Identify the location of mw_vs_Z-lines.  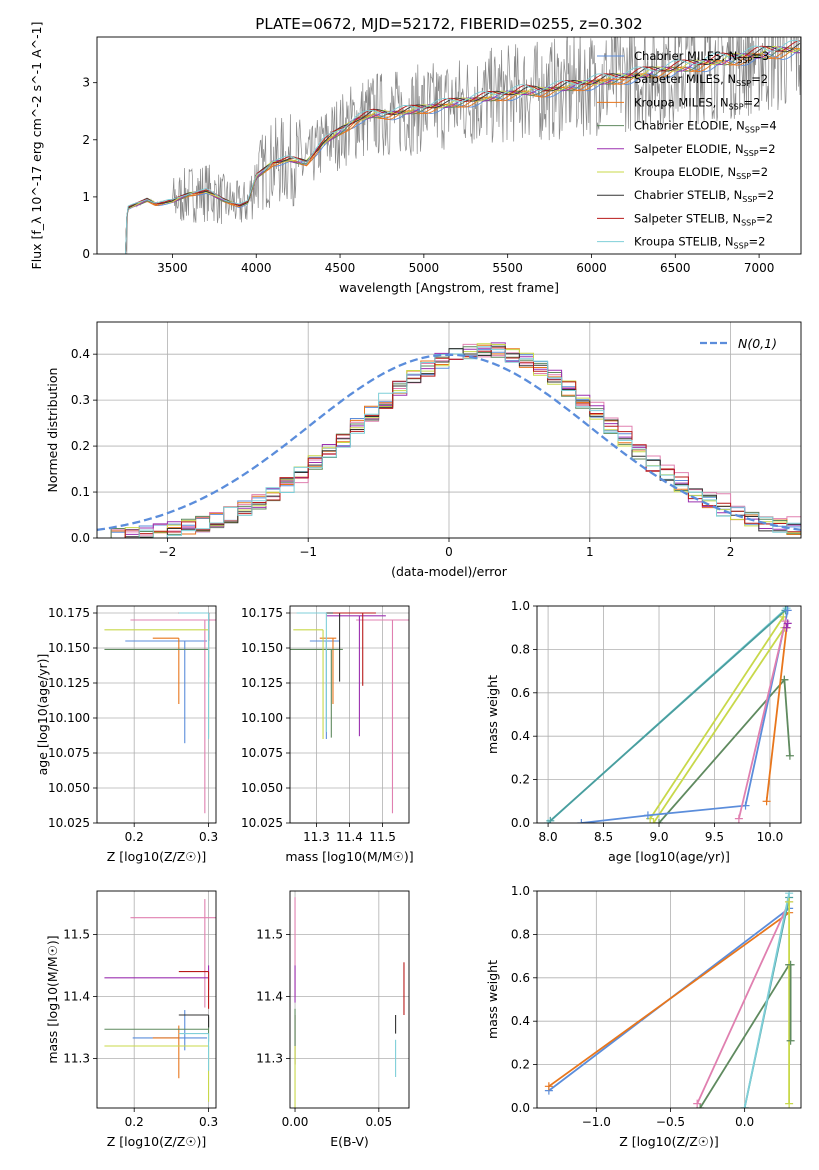
(669, 999).